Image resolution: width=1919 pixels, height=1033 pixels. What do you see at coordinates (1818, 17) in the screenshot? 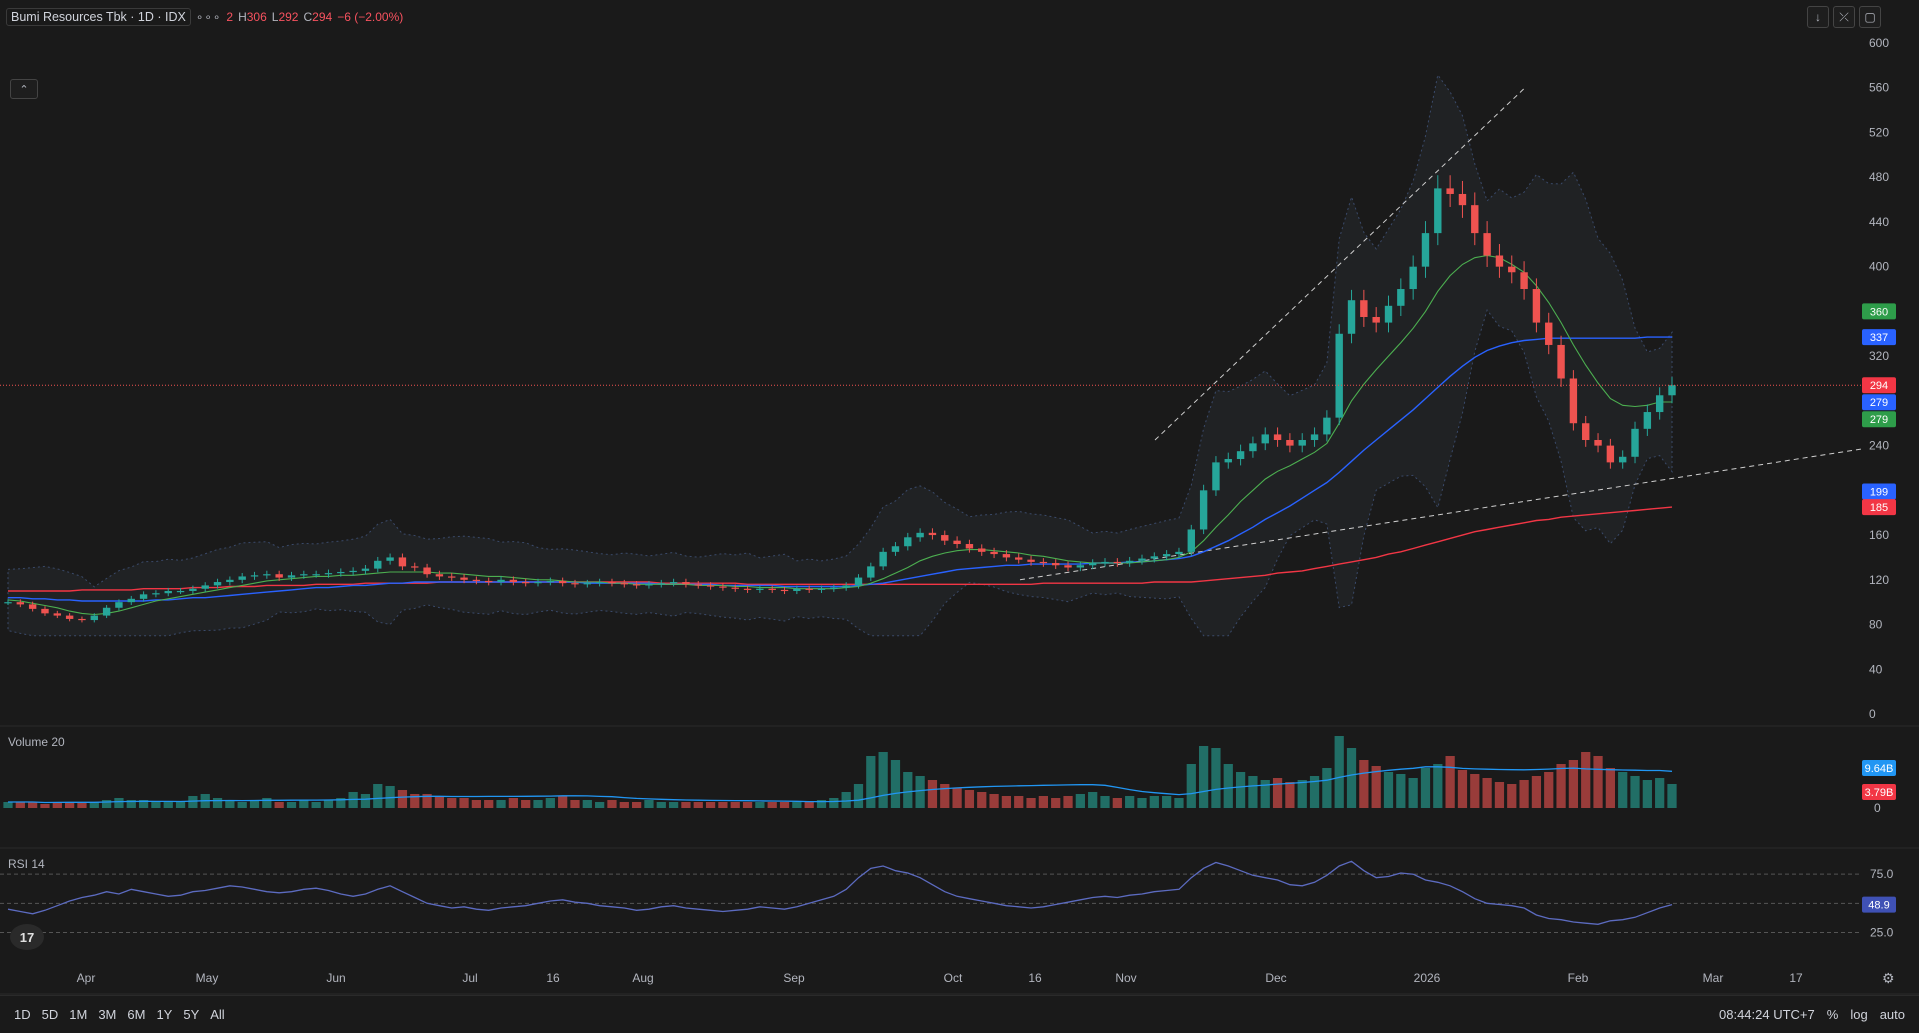
I see `move-down-icon: ↓` at bounding box center [1818, 17].